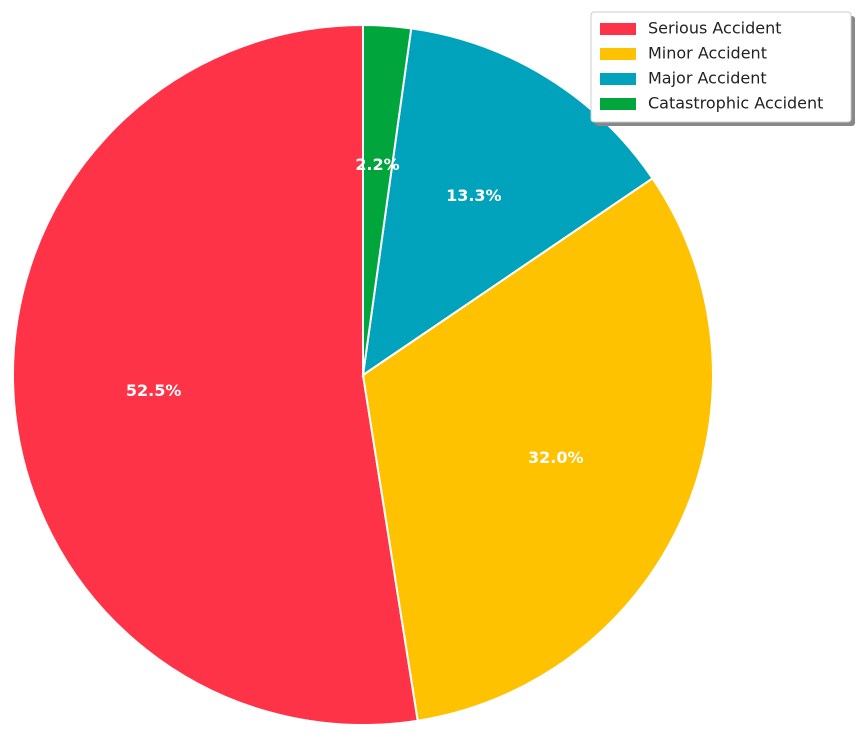 The width and height of the screenshot is (865, 739). What do you see at coordinates (387, 199) in the screenshot?
I see `wedge` at bounding box center [387, 199].